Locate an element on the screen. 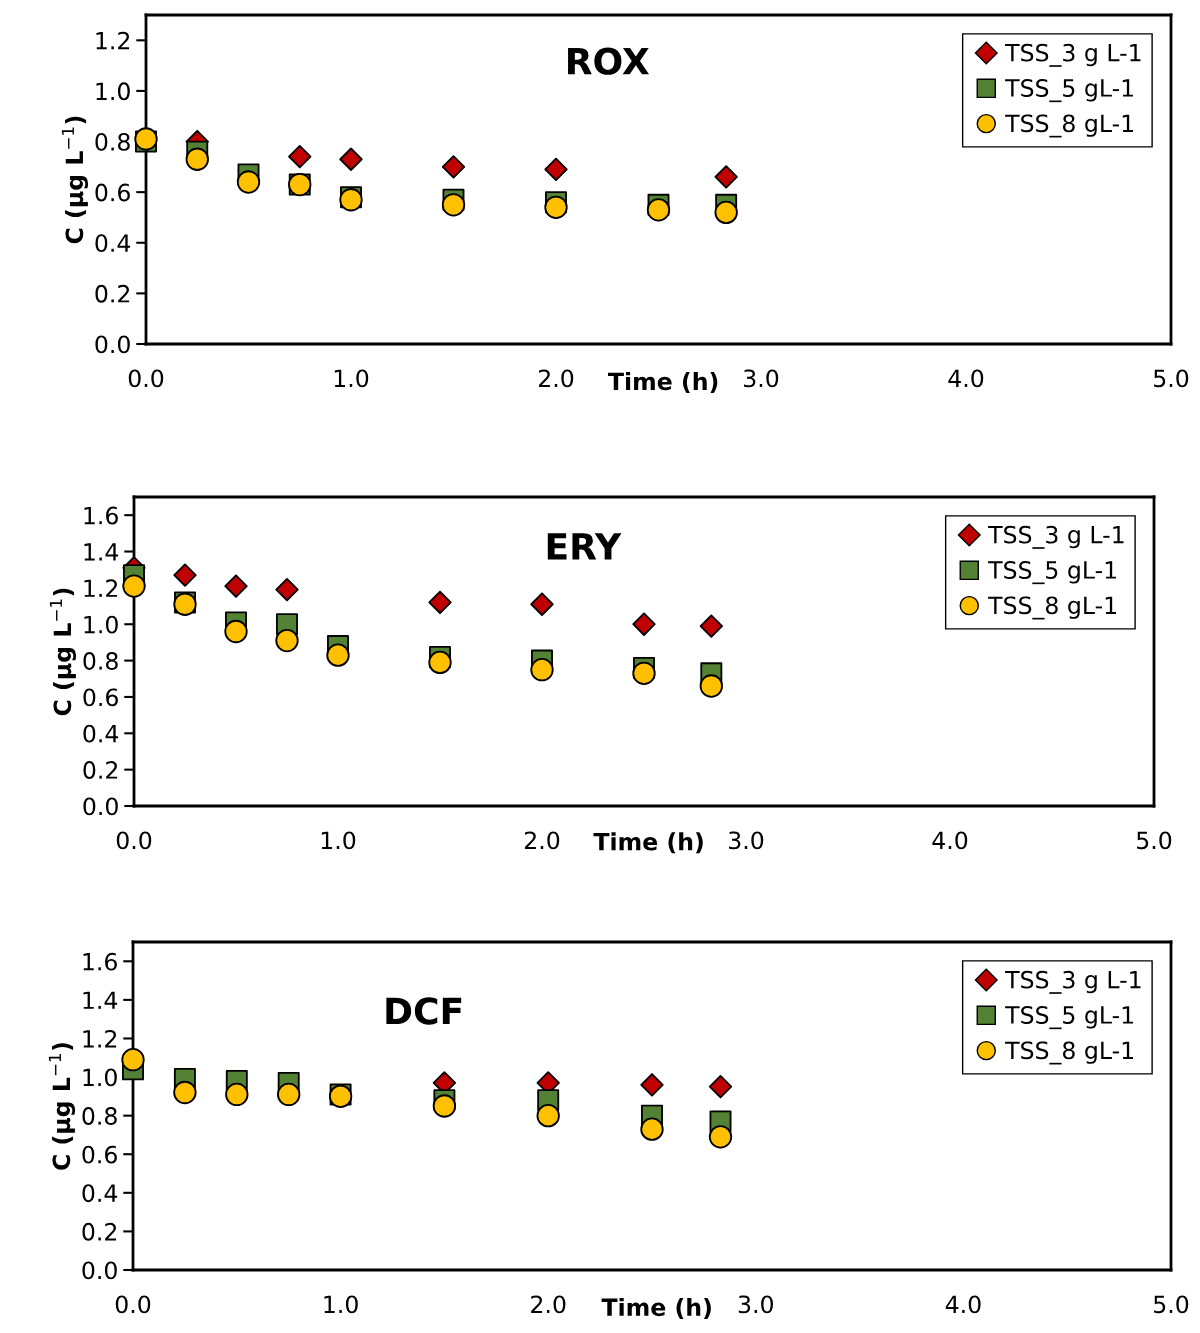  text: ROX is located at coordinates (609, 61).